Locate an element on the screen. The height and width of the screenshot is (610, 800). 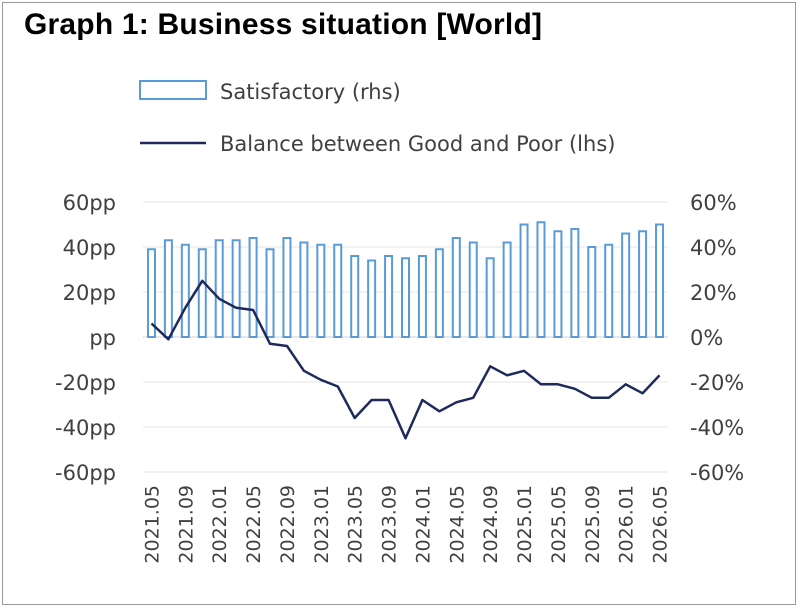
left-axis: 60pp 40pp 20pp pp -20pp -40pp -60pp is located at coordinates (85, 338).